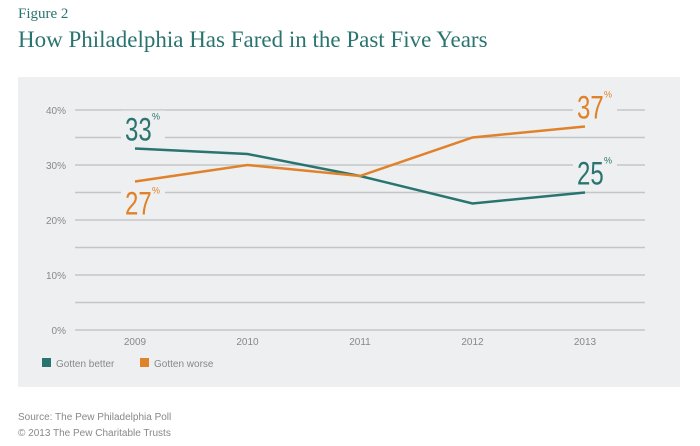 The width and height of the screenshot is (700, 446). Describe the element at coordinates (590, 173) in the screenshot. I see `data-callout: 25` at that location.